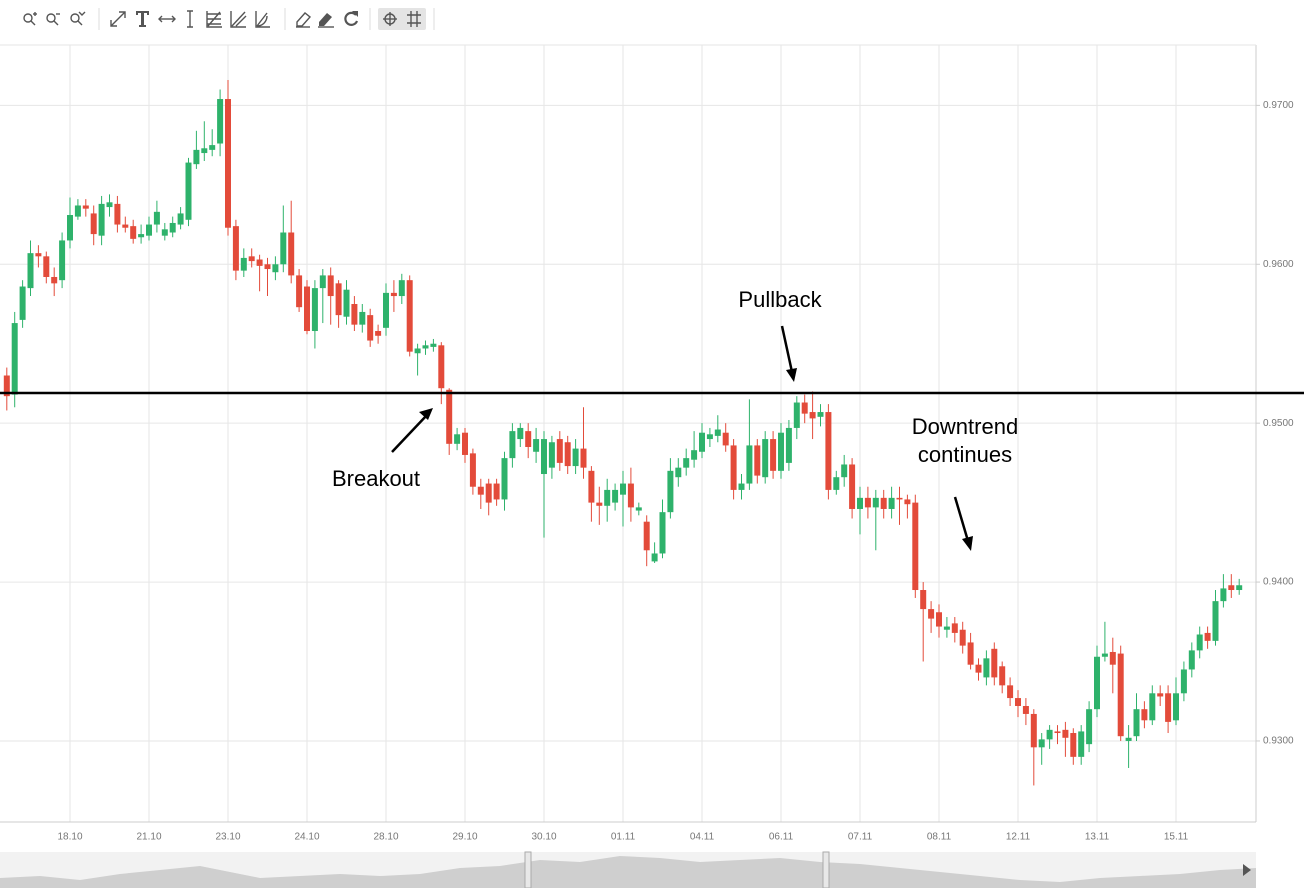  Describe the element at coordinates (414, 19) in the screenshot. I see `grid-toggle-button` at that location.